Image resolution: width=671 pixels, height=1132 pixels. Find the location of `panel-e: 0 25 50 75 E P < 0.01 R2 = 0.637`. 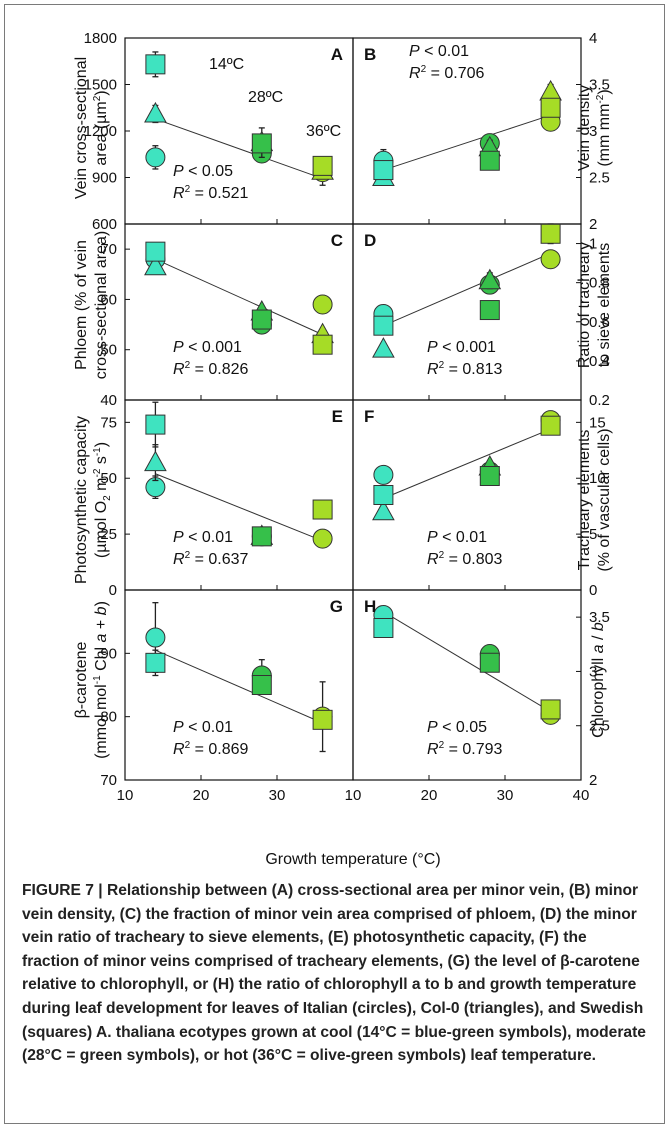

panel-e: 0 25 50 75 E P < 0.01 R2 = 0.637 is located at coordinates (227, 499).